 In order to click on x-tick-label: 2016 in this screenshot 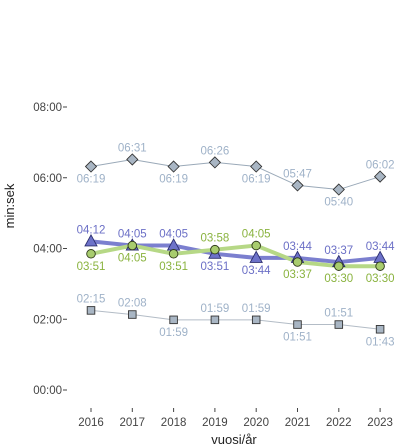, I will do `click(91, 423)`.